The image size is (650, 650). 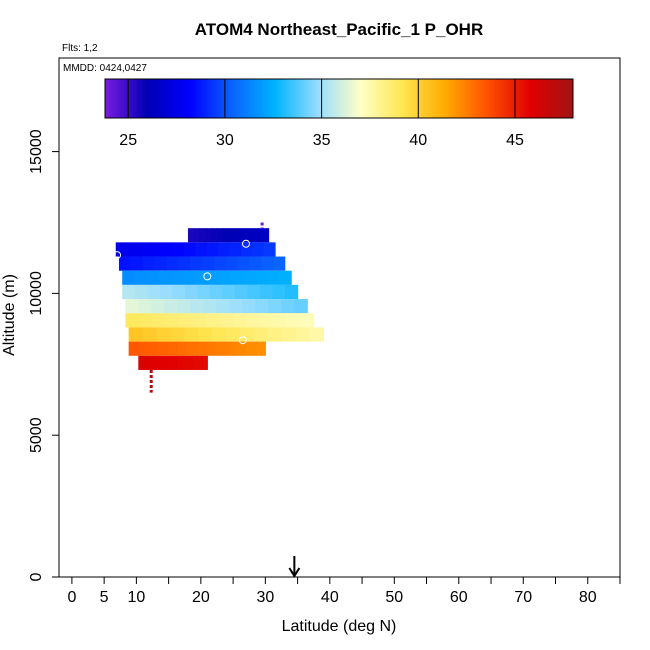 What do you see at coordinates (339, 626) in the screenshot?
I see `x-axis-label: Latitude (deg N)` at bounding box center [339, 626].